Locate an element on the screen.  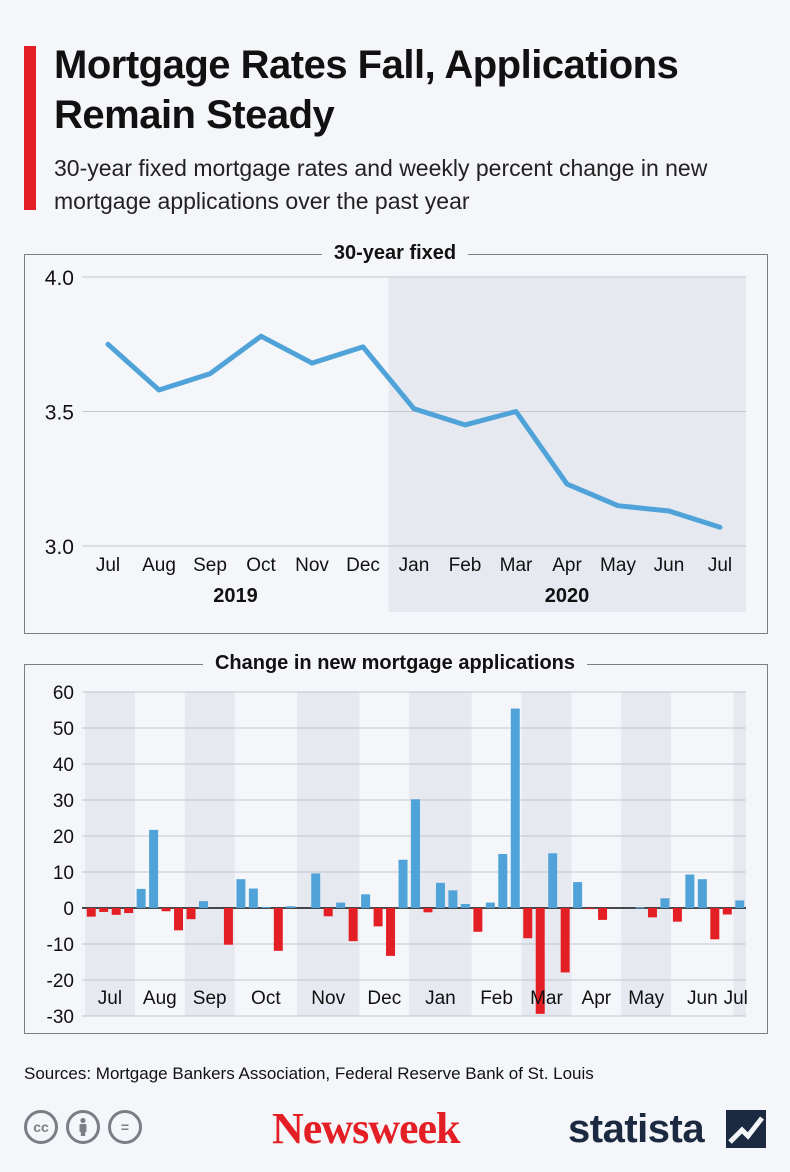
newsweek-logo: Newsweek is located at coordinates (366, 1128).